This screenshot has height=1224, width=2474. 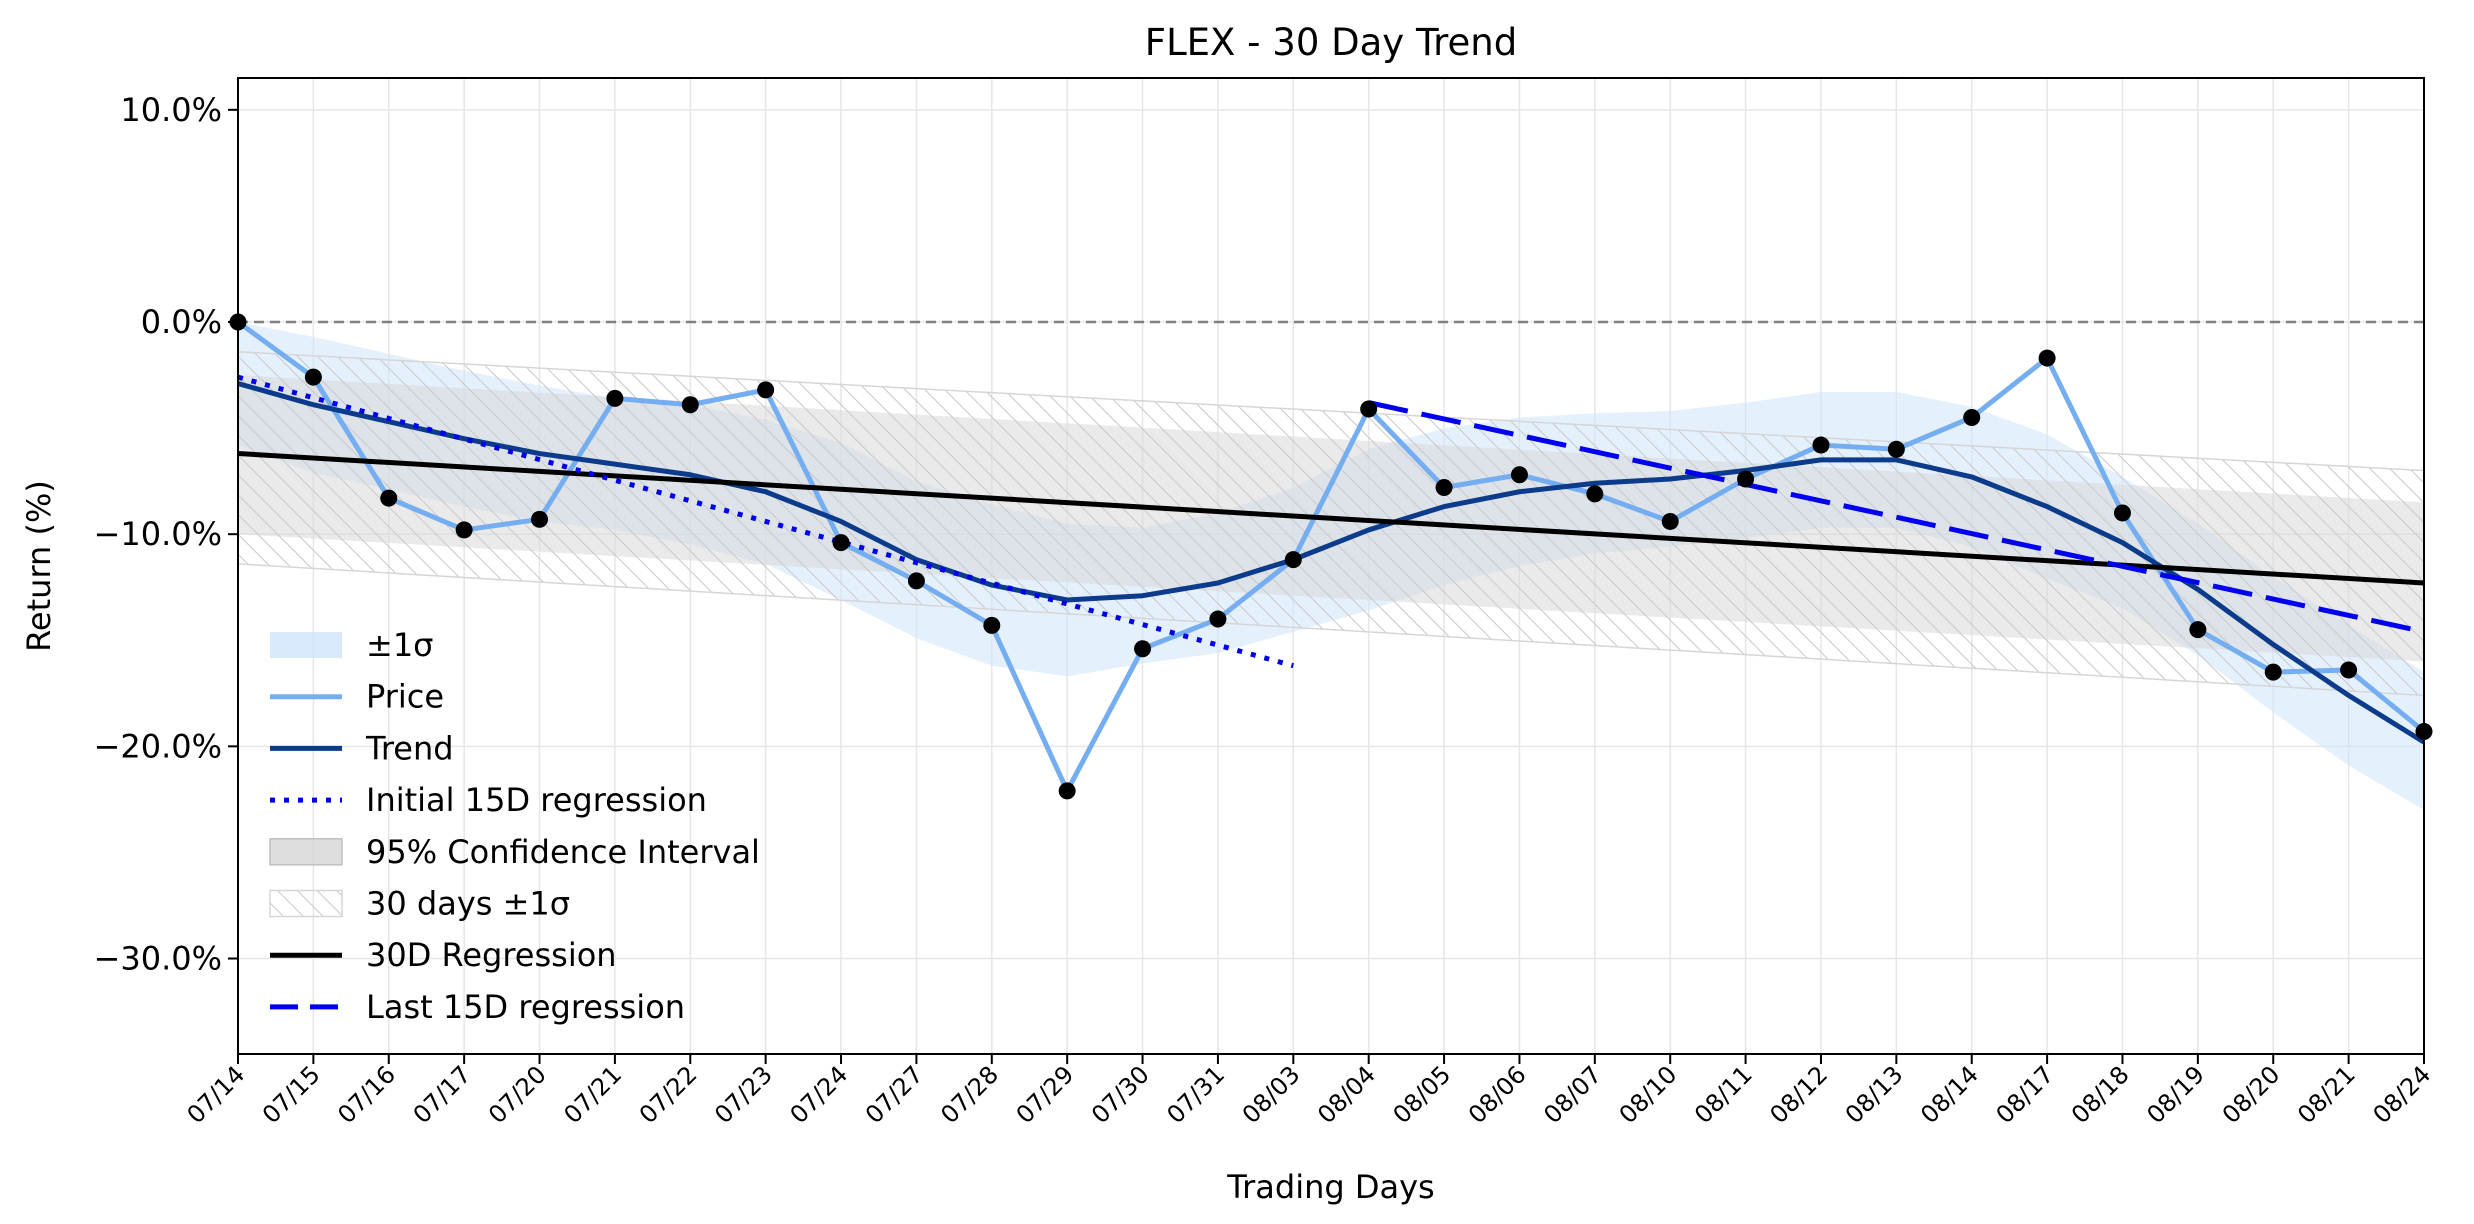 What do you see at coordinates (1949, 1094) in the screenshot?
I see `x-tick-label: 08/14` at bounding box center [1949, 1094].